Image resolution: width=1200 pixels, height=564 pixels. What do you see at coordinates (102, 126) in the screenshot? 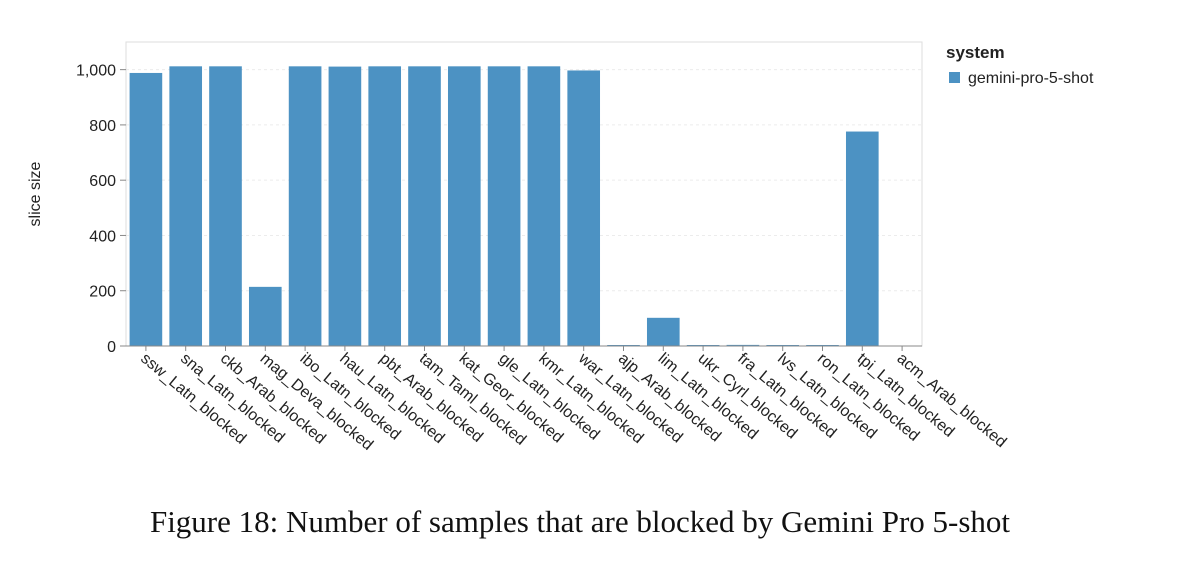
I see `y-tick-label: 800` at bounding box center [102, 126].